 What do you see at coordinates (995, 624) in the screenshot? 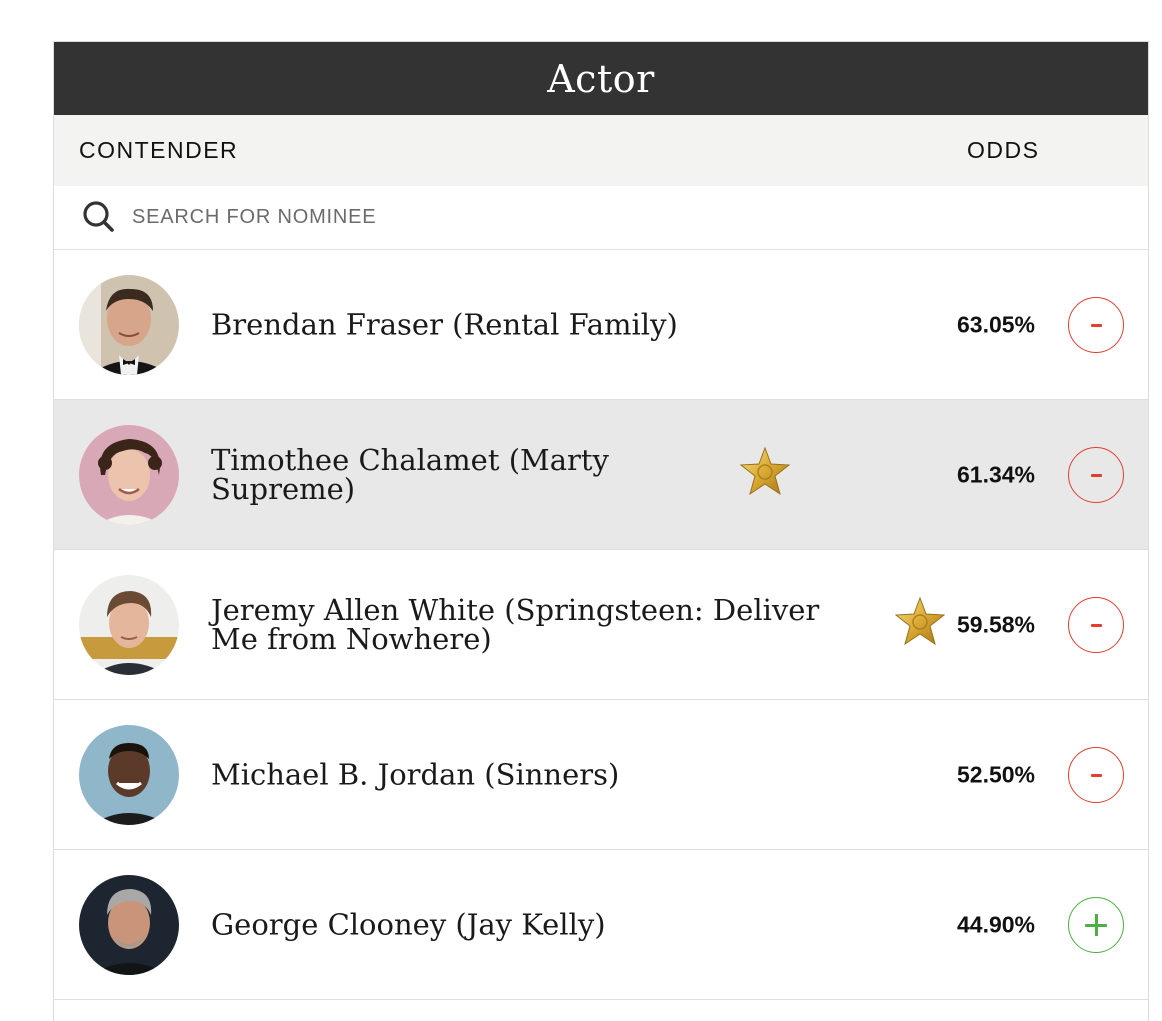
I see `odds-value: 59.58%` at bounding box center [995, 624].